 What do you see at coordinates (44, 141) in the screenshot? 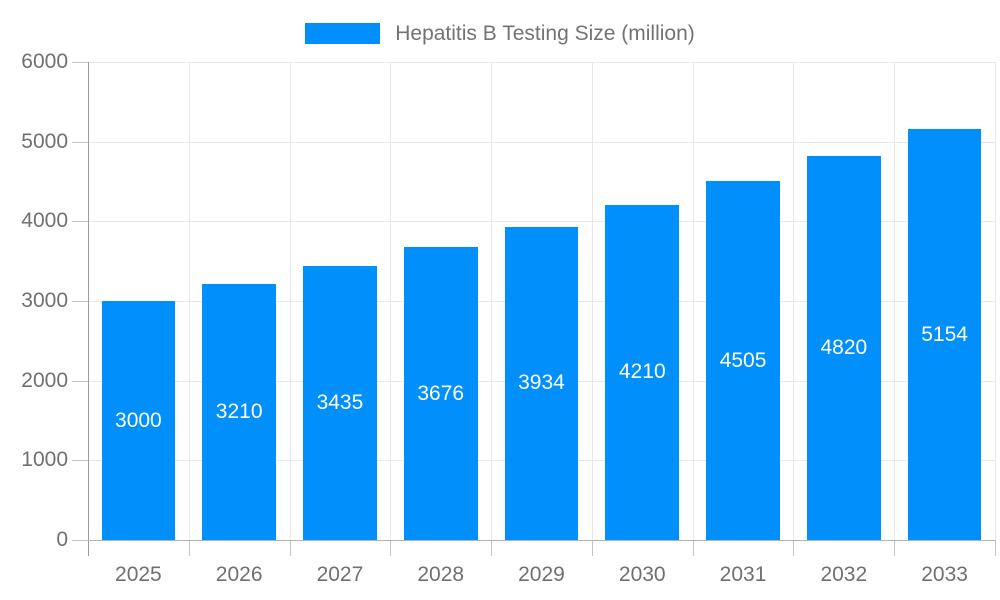
I see `y-axis-label: 5000` at bounding box center [44, 141].